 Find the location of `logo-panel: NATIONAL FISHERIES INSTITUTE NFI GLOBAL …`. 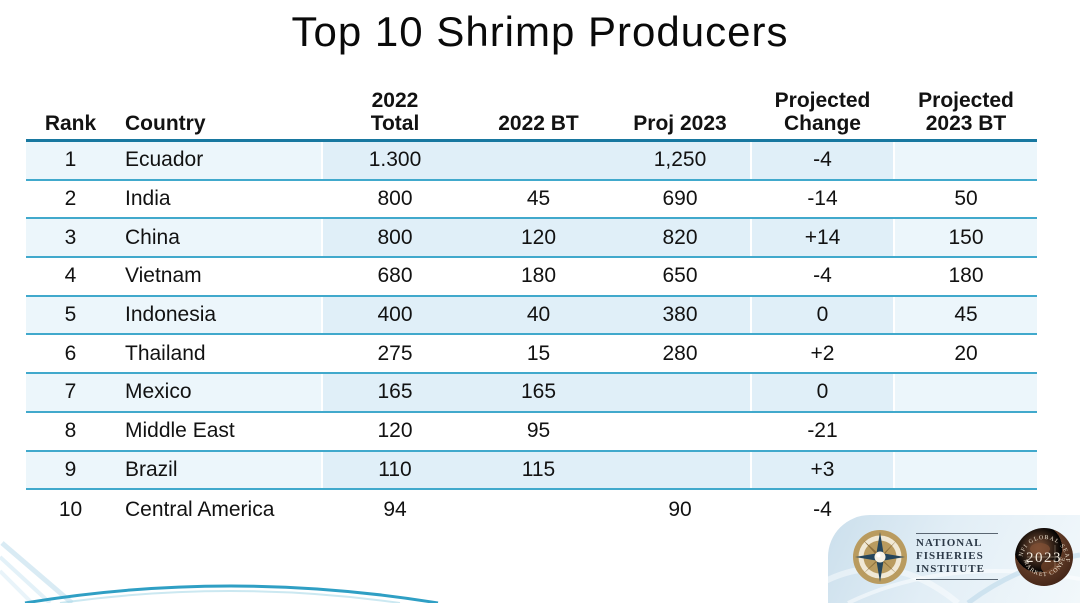

logo-panel: NATIONAL FISHERIES INSTITUTE NFI GLOBAL … is located at coordinates (954, 559).